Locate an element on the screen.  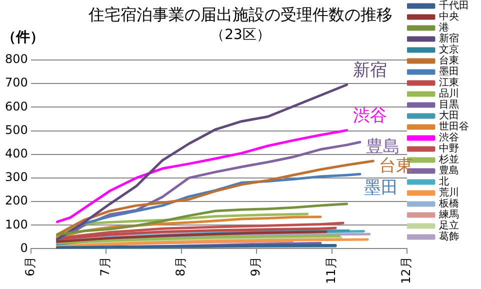
annotation: 新宿 is located at coordinates (369, 70).